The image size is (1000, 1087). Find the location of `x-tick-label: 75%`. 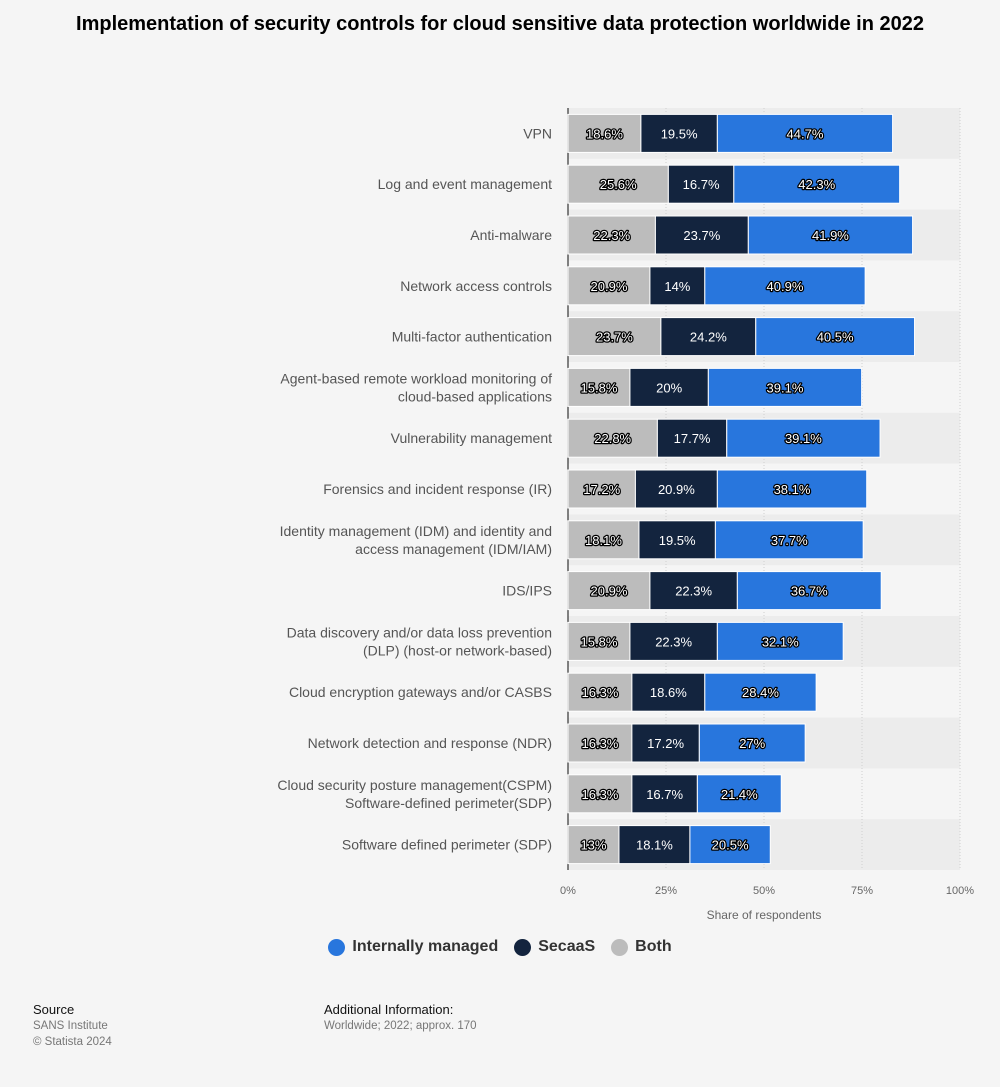

x-tick-label: 75% is located at coordinates (862, 891).